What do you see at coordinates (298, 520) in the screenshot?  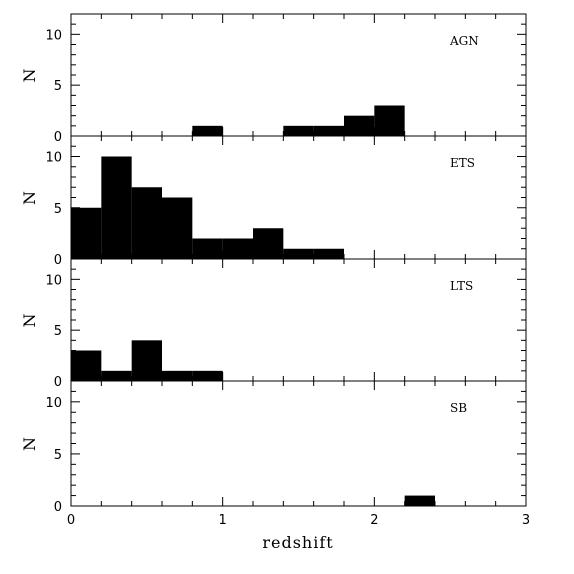 I see `x-tick-labels: 0 1 2 3` at bounding box center [298, 520].